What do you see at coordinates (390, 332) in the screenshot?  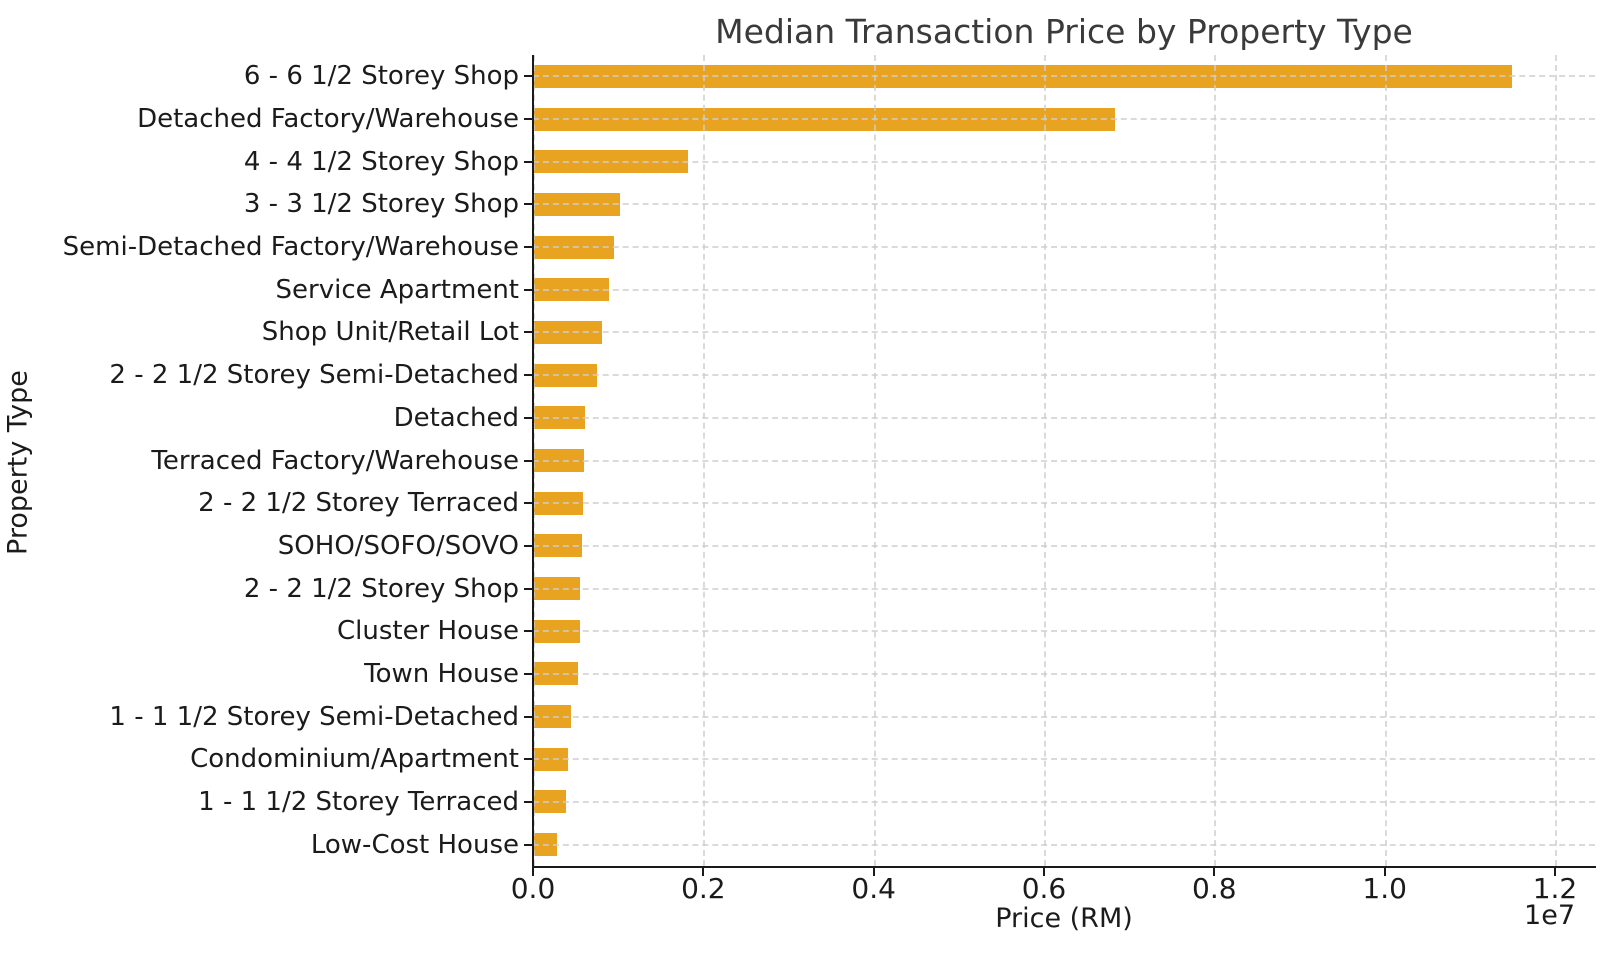 I see `y-tick-label: Shop Unit/Retail Lot` at bounding box center [390, 332].